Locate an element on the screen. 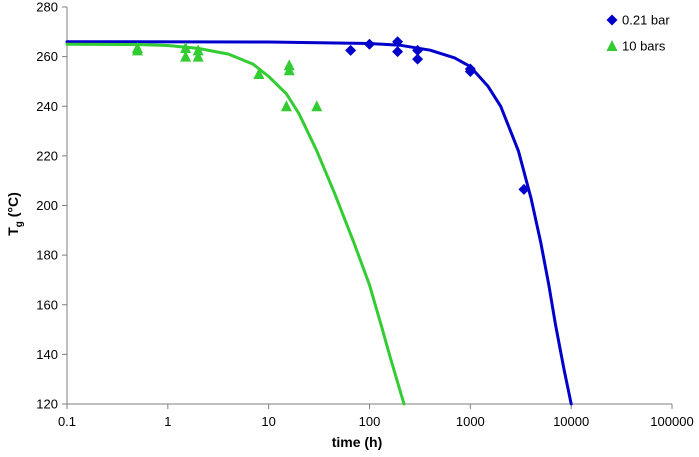  y-axis-title-main: T is located at coordinates (13, 231).